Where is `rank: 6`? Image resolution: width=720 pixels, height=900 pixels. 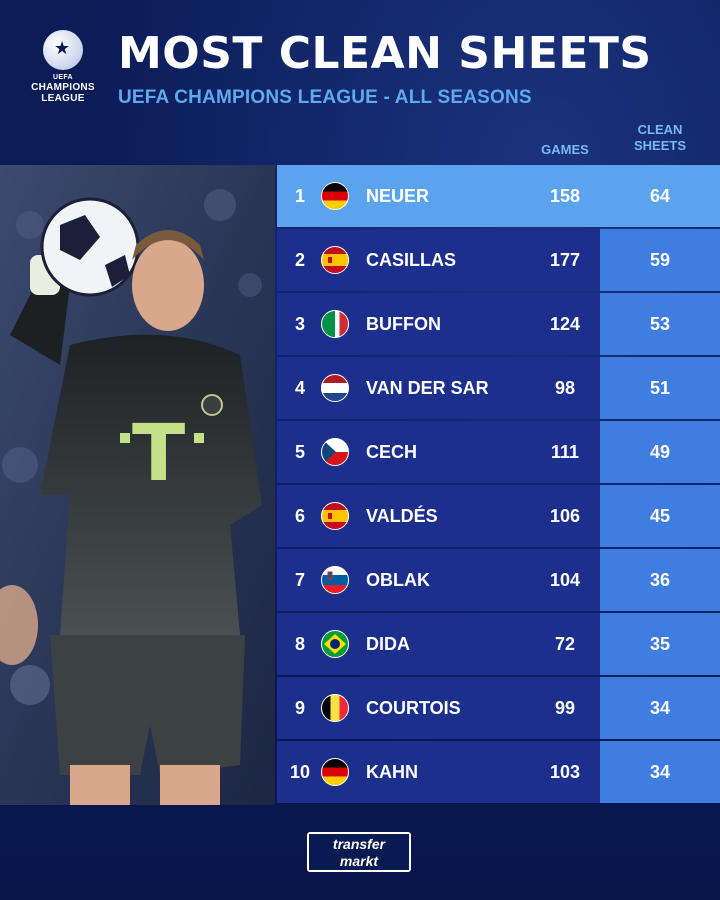 rank: 6 is located at coordinates (299, 516).